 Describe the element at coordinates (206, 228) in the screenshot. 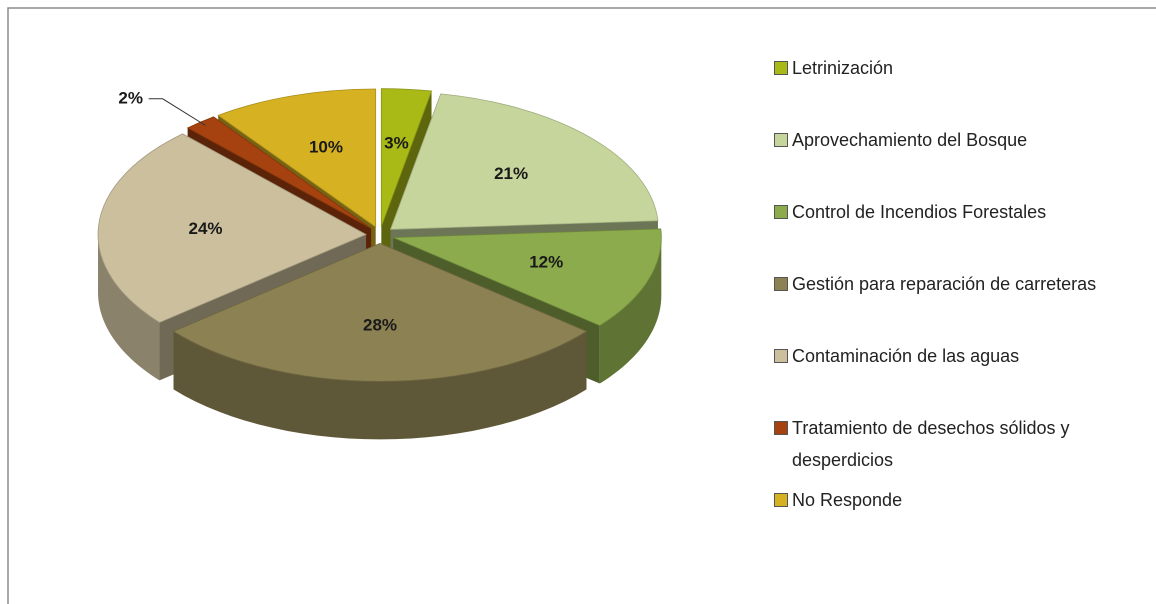

I see `slice-label: 24%` at that location.